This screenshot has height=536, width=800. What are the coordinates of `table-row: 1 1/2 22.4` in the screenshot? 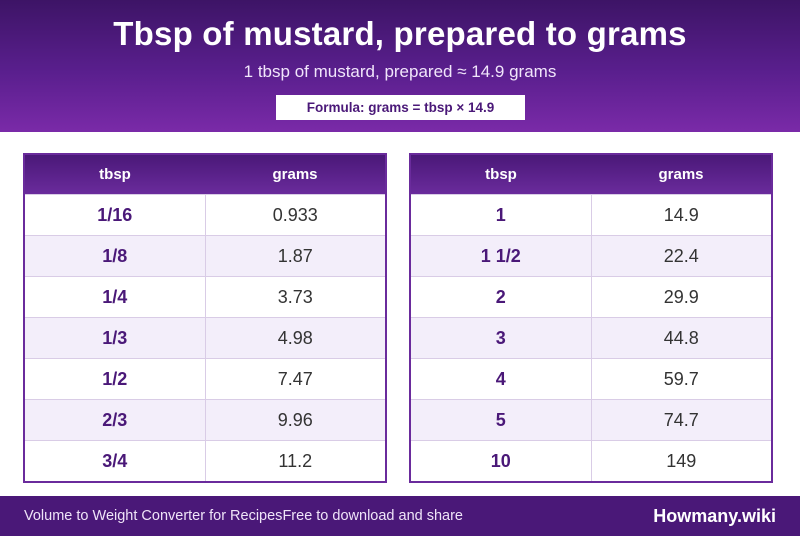 It's located at (591, 255).